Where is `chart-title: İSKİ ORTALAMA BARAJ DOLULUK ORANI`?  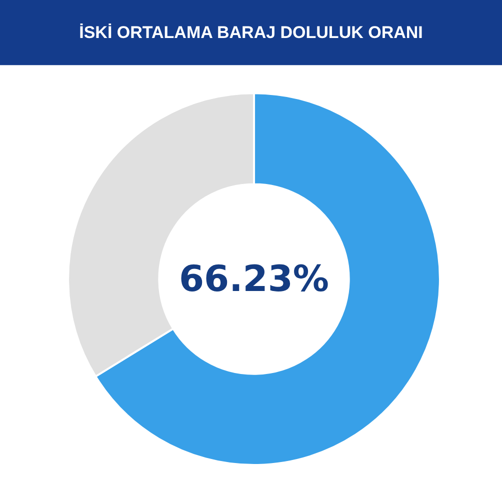 chart-title: İSKİ ORTALAMA BARAJ DOLULUK ORANI is located at coordinates (251, 32).